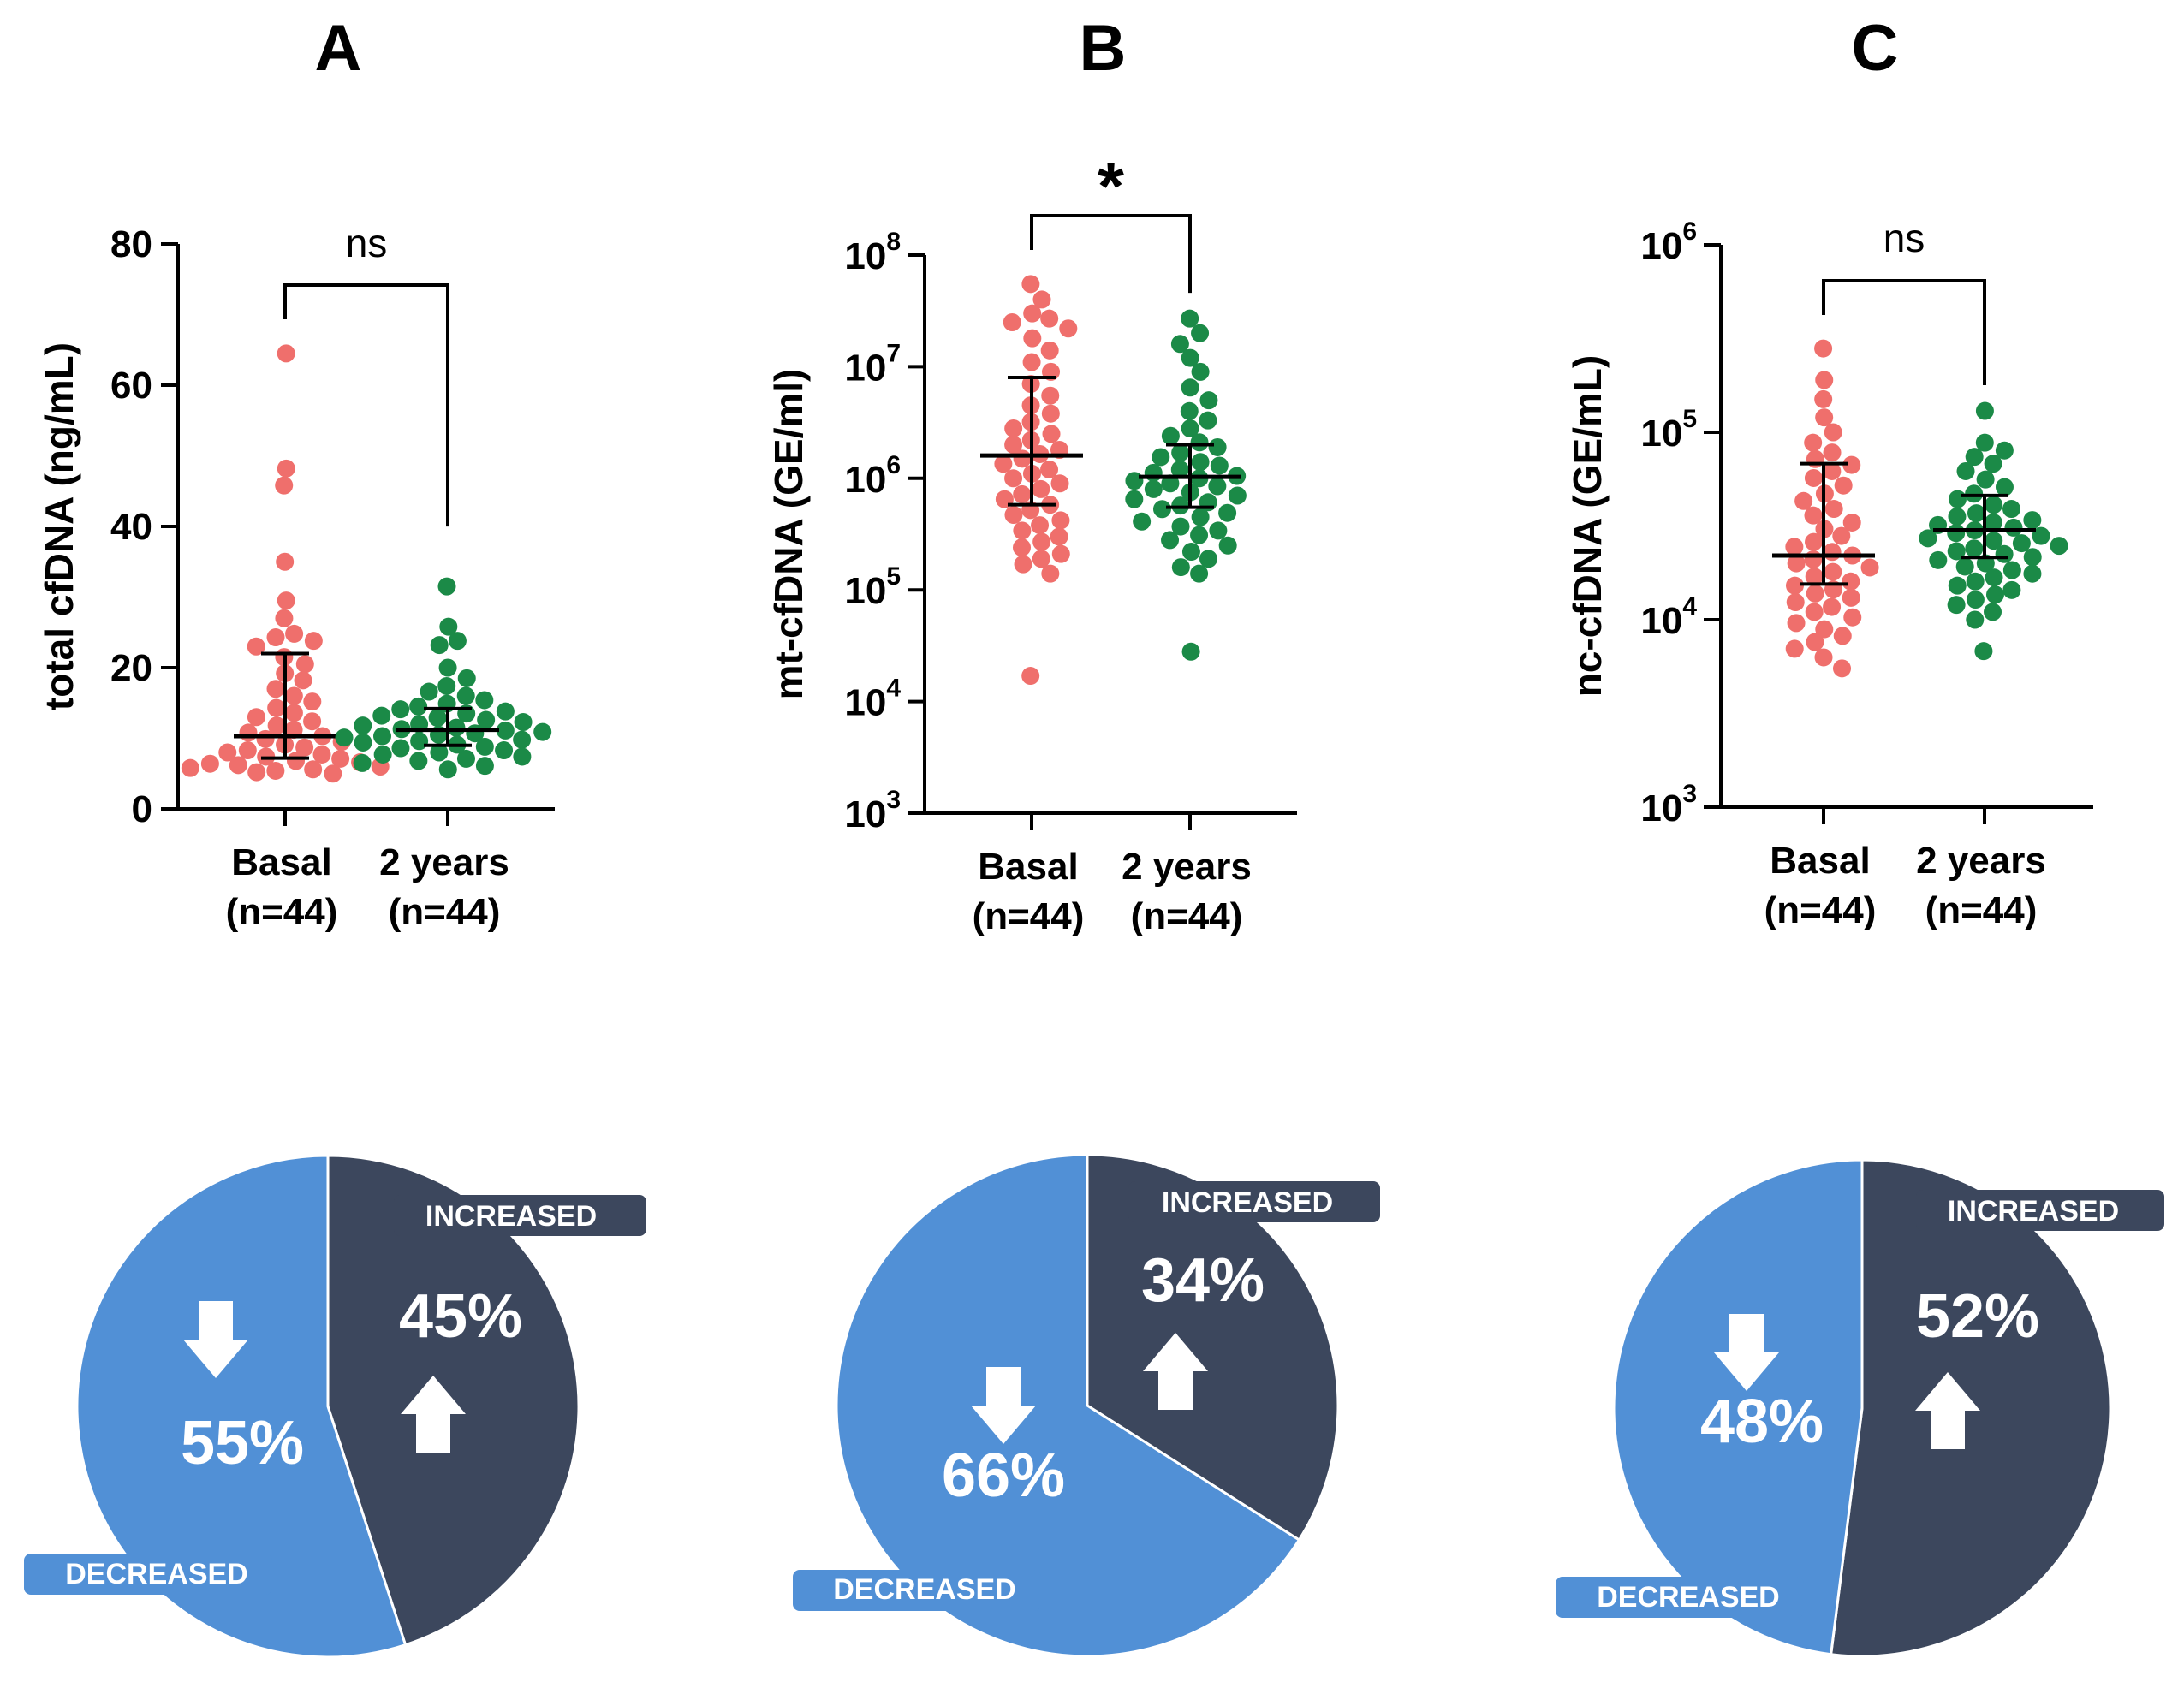  What do you see at coordinates (1978, 1316) in the screenshot?
I see `increased-percent: 52%` at bounding box center [1978, 1316].